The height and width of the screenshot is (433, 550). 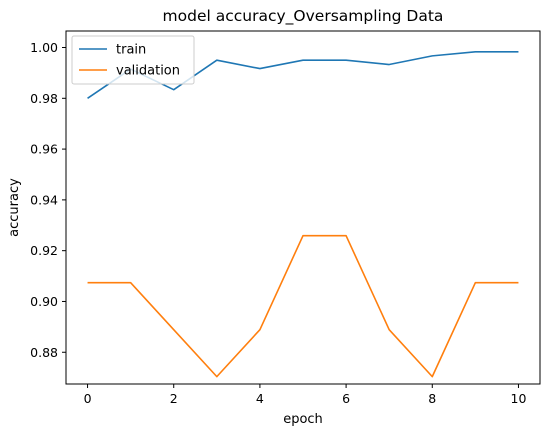 I want to click on x-tick-label: 2, so click(x=174, y=398).